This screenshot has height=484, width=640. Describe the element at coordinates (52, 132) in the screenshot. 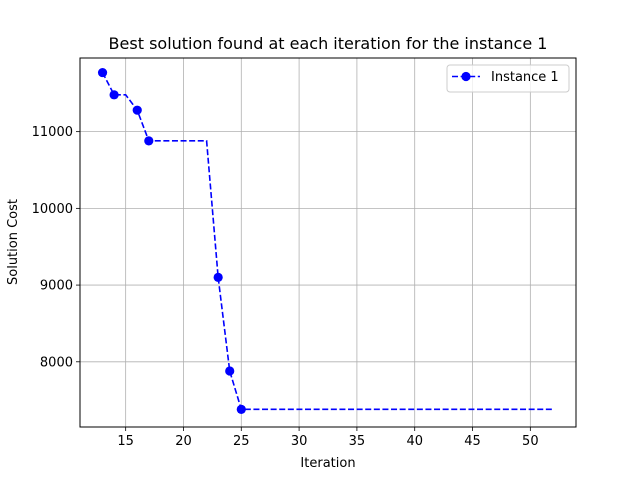

I see `y-tick-label: 11000` at that location.